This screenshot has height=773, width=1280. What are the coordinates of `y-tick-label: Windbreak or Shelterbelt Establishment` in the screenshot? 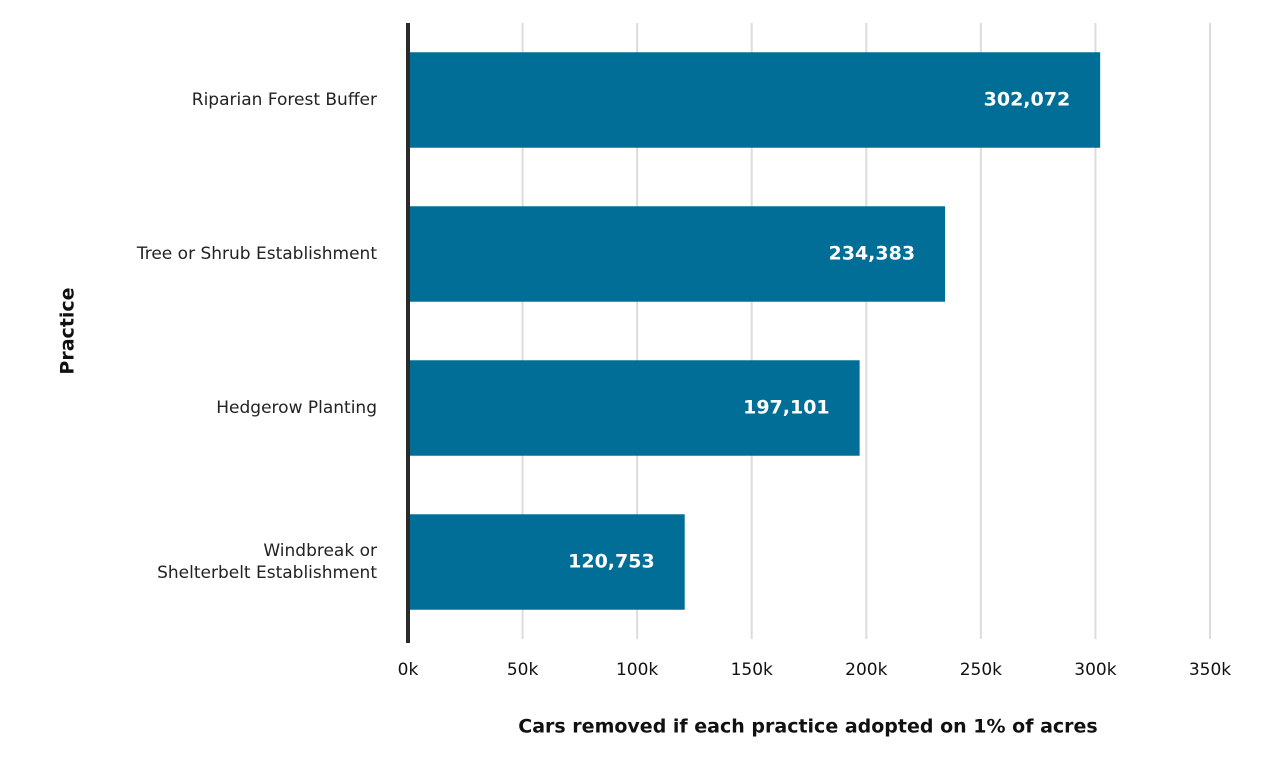 It's located at (267, 562).